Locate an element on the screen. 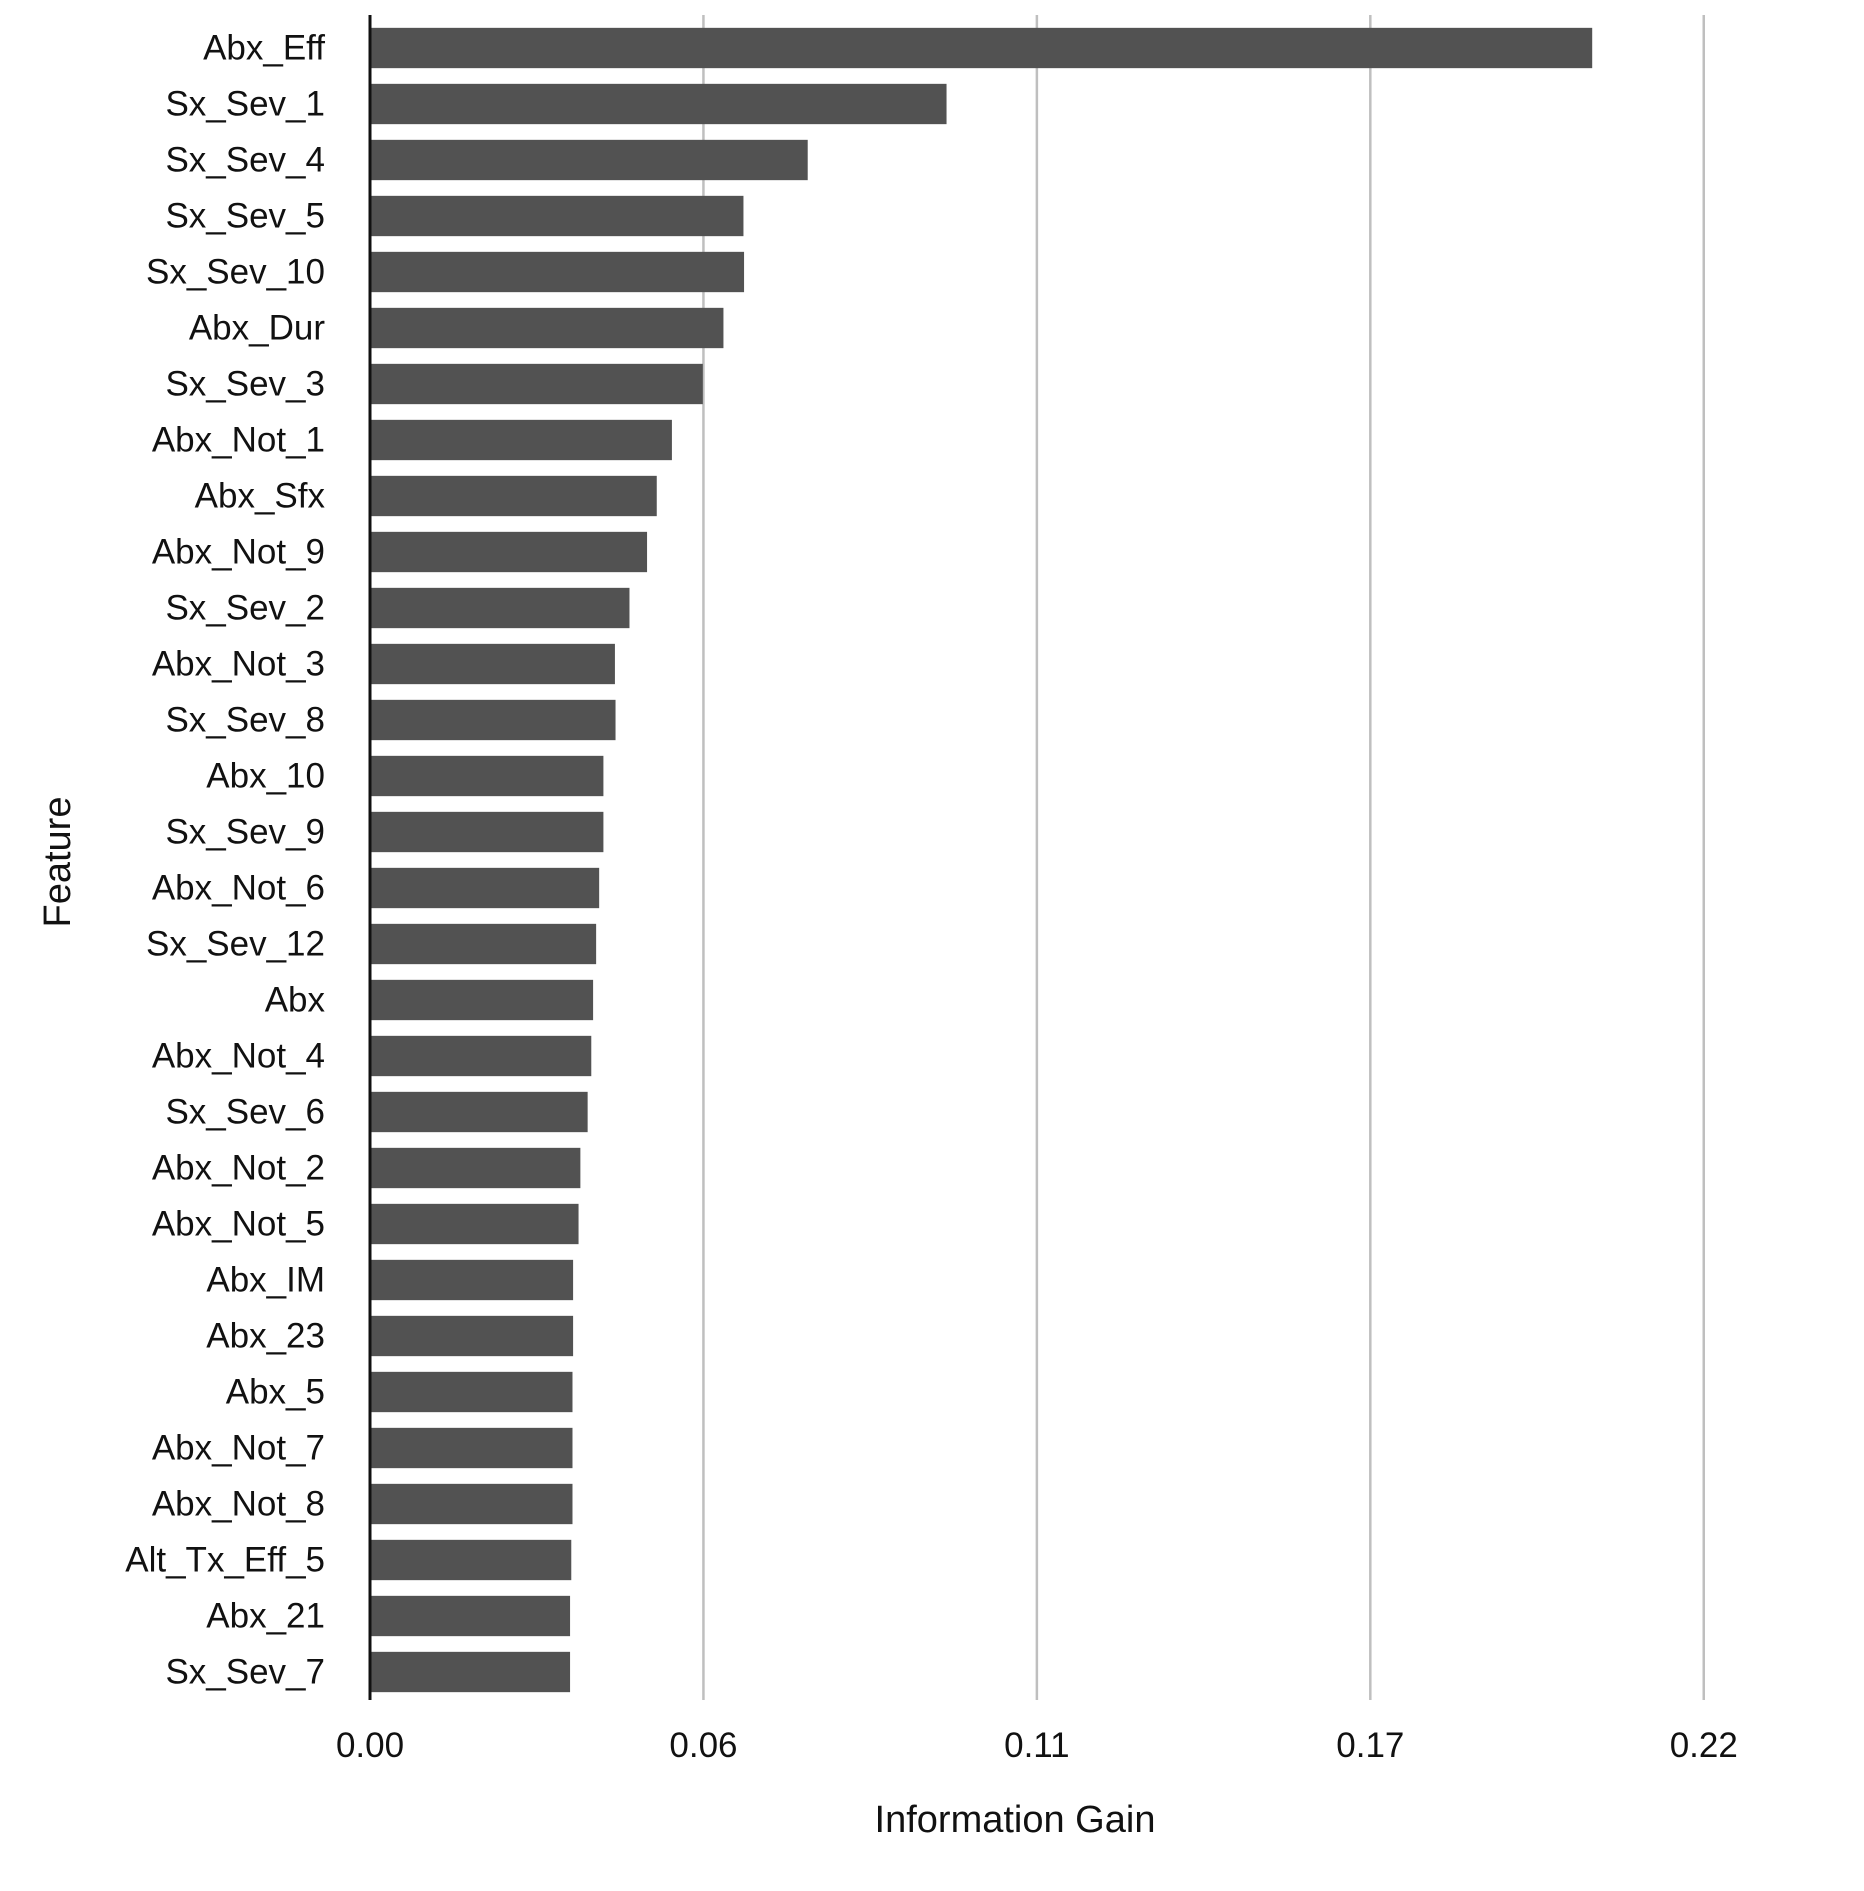  x-tick-labels: 0.00 0.06 0.11 0.17 0.22 is located at coordinates (1037, 1745).